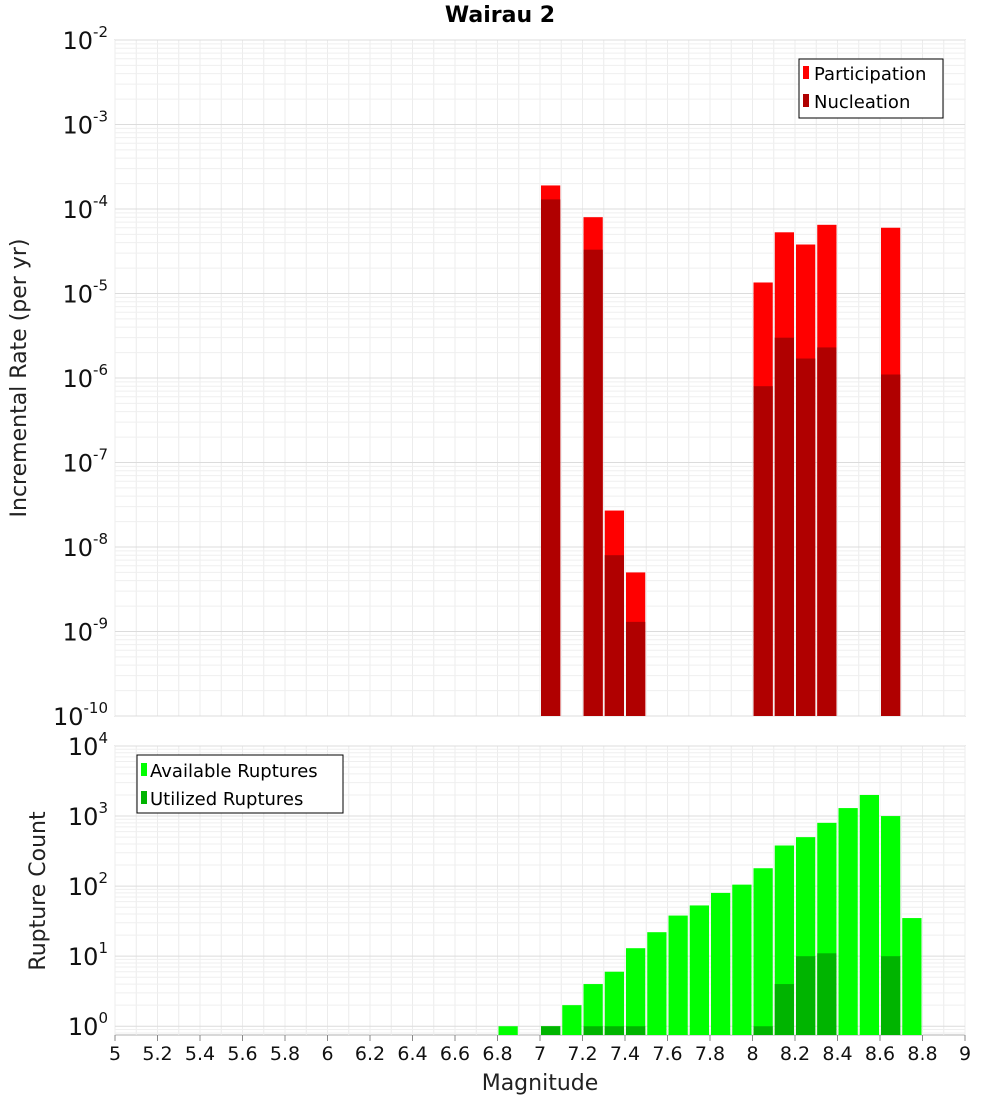 The height and width of the screenshot is (1100, 1000). What do you see at coordinates (85, 124) in the screenshot?
I see `y-tick-label: 10⁻³` at bounding box center [85, 124].